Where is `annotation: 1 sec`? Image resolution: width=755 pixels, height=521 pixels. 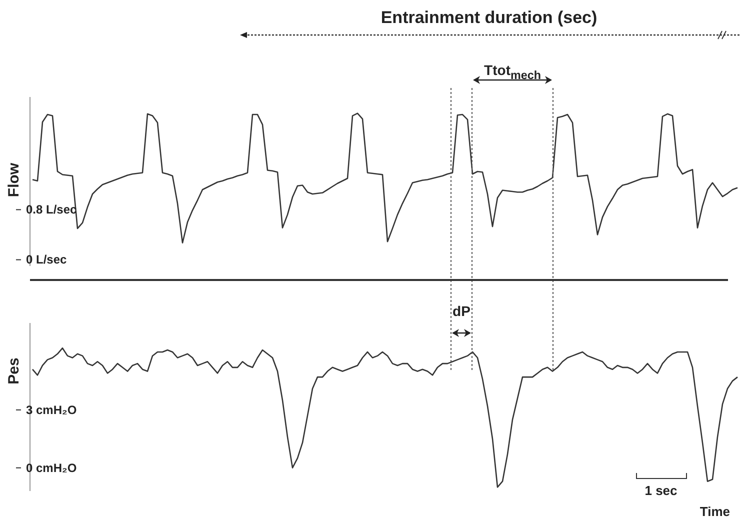 annotation: 1 sec is located at coordinates (661, 490).